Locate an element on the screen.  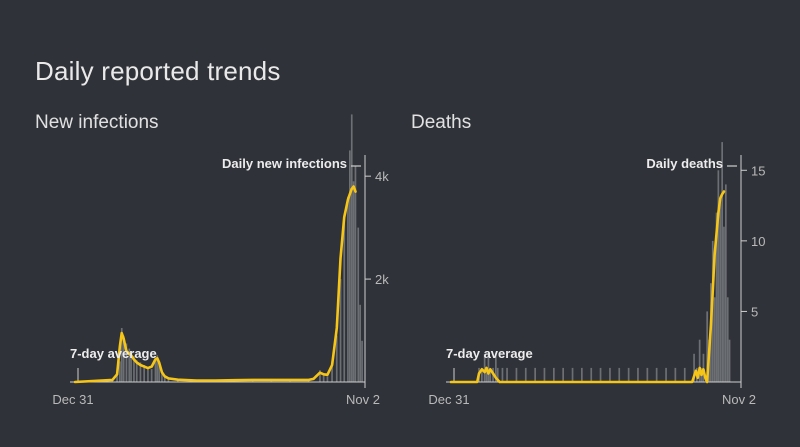
series-label: Daily new infections is located at coordinates (284, 163).